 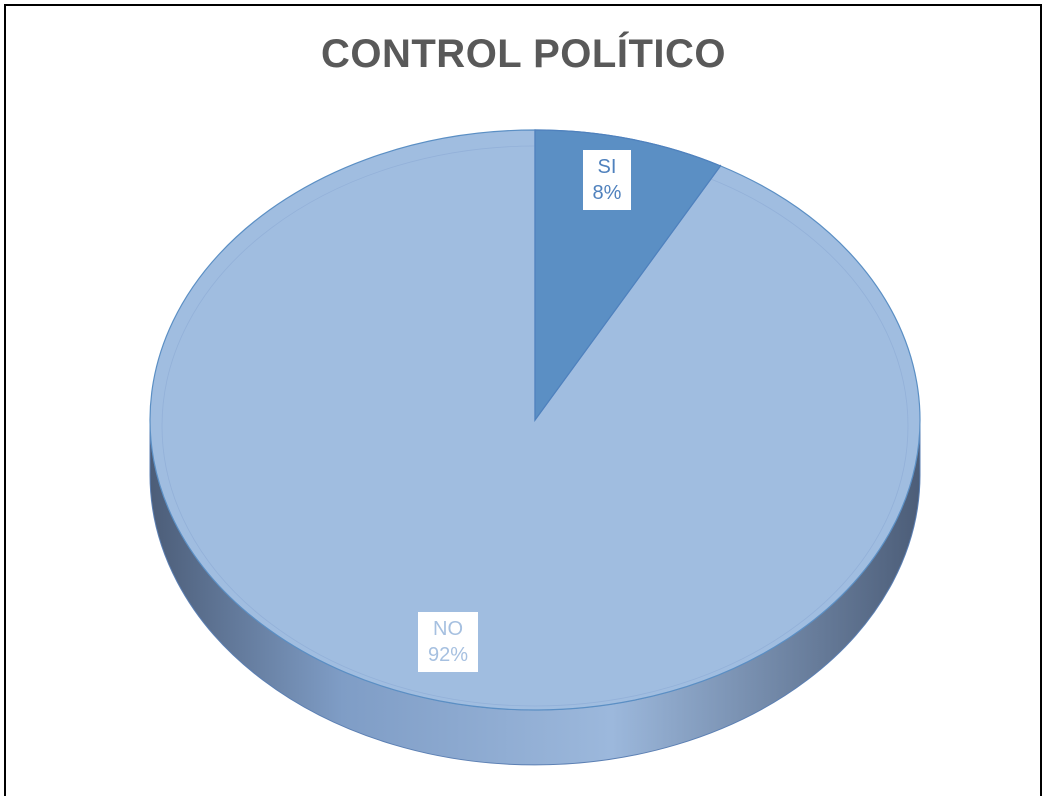 I want to click on data-label-no-name: NO, so click(x=448, y=629).